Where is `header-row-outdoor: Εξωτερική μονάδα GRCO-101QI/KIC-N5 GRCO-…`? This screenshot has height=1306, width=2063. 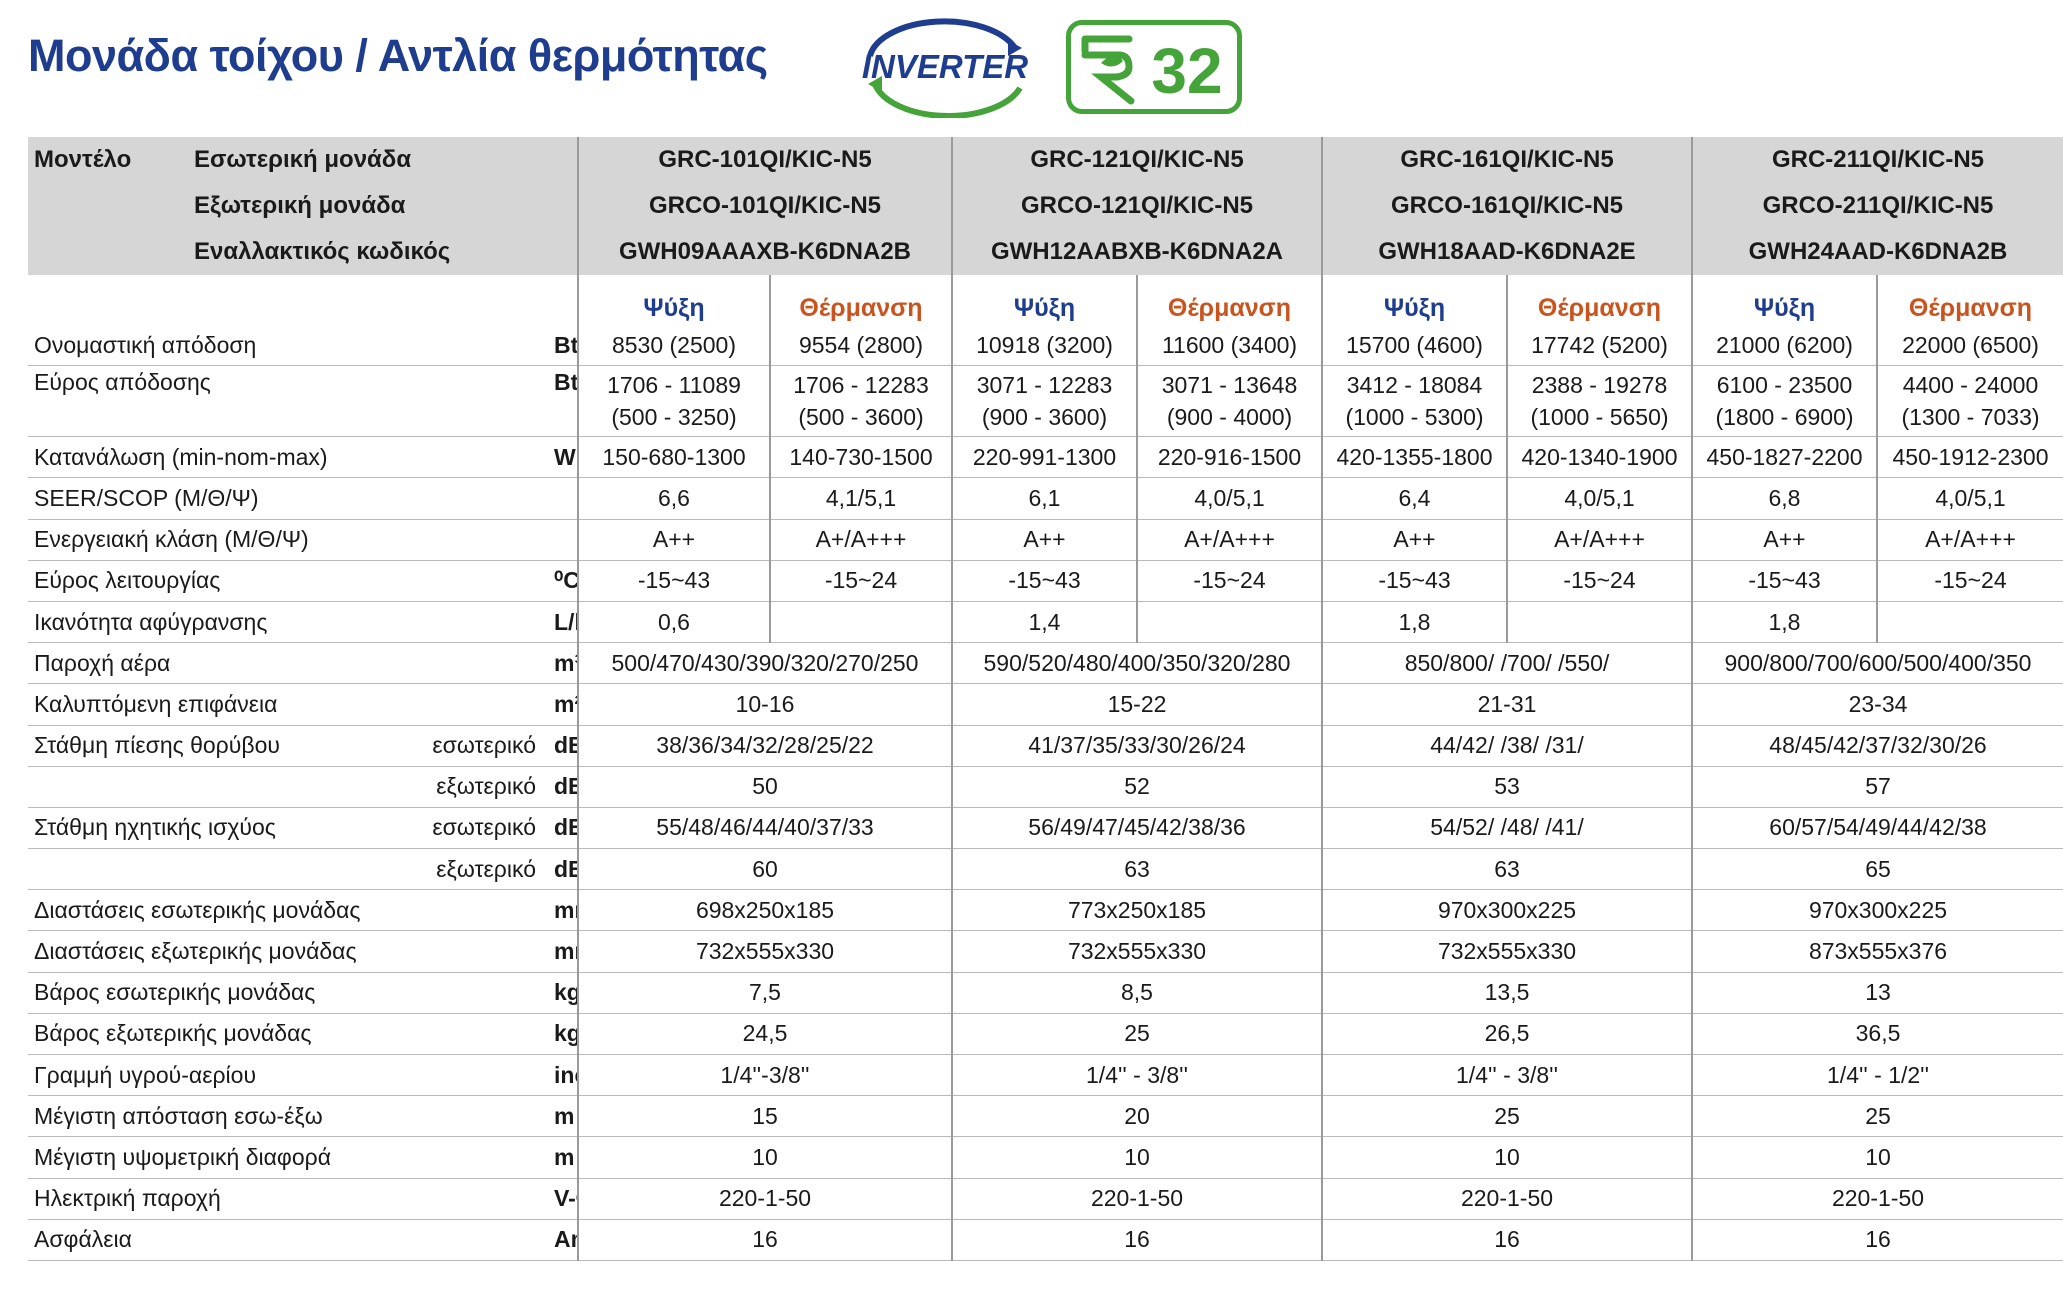
header-row-outdoor: Εξωτερική μονάδα GRCO-101QI/KIC-N5 GRCO-… is located at coordinates (1045, 206).